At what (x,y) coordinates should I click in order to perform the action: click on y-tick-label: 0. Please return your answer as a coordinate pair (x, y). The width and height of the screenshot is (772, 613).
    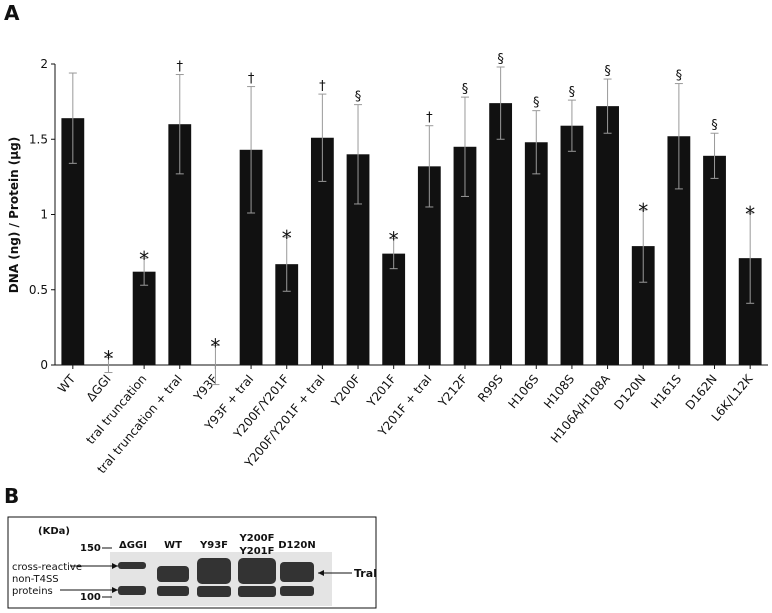
    Looking at the image, I should click on (44, 365).